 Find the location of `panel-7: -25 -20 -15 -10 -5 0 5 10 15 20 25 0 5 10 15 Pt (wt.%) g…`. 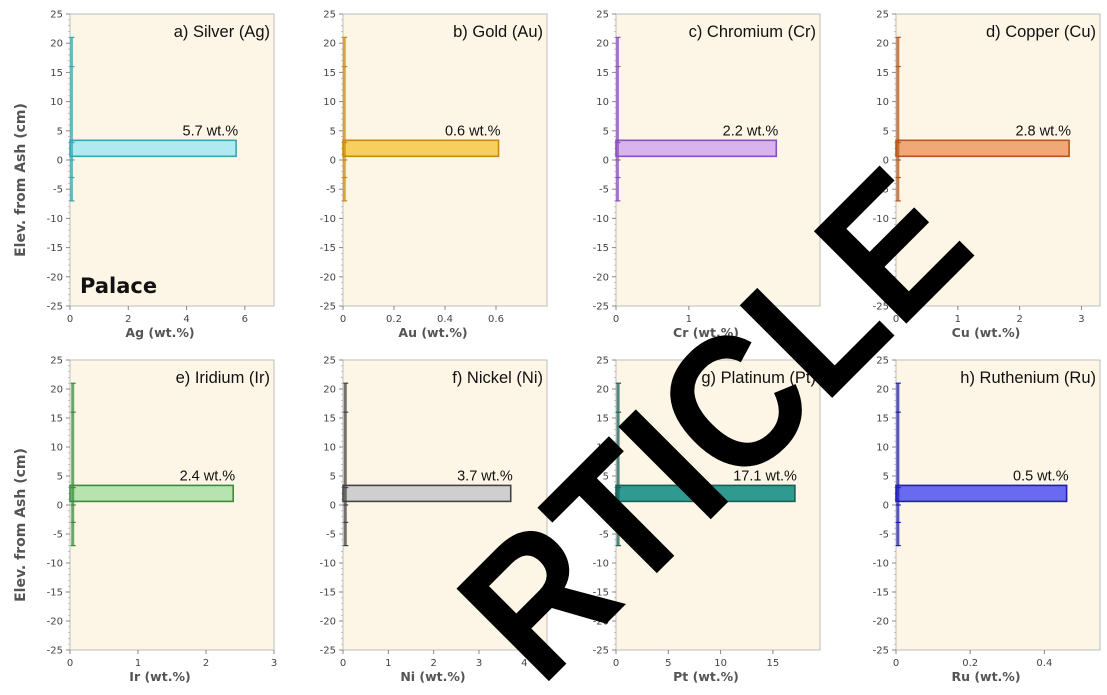

panel-7: -25 -20 -15 -10 -5 0 5 10 15 20 25 0 5 10 15 Pt (wt.%) g… is located at coordinates (707, 520).